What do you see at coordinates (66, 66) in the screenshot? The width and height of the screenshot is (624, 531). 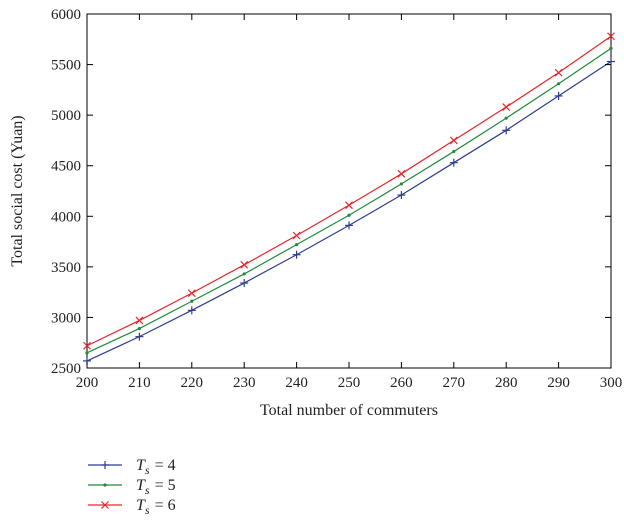 I see `y-tick-label: 5500` at bounding box center [66, 66].